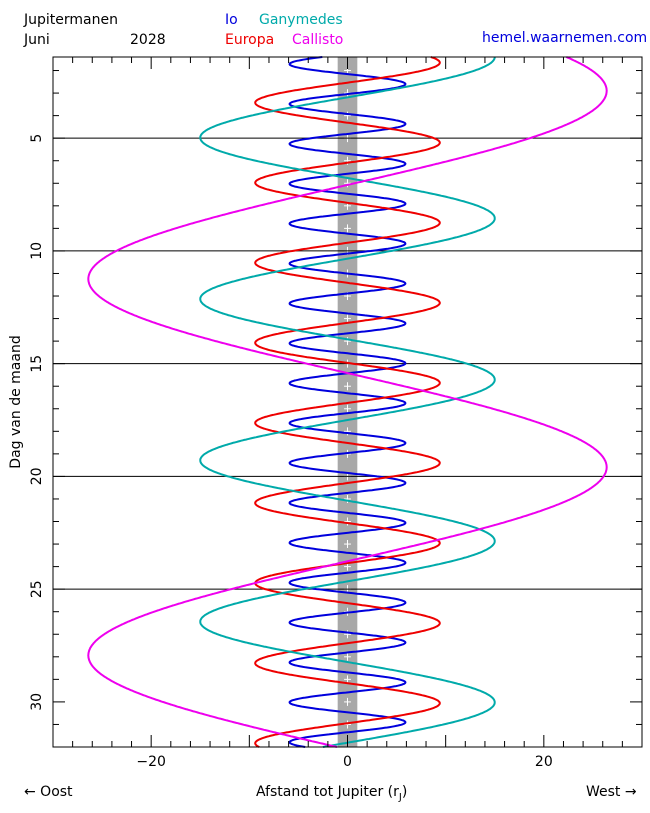  Describe the element at coordinates (37, 138) in the screenshot. I see `y-tick-label: 5` at that location.